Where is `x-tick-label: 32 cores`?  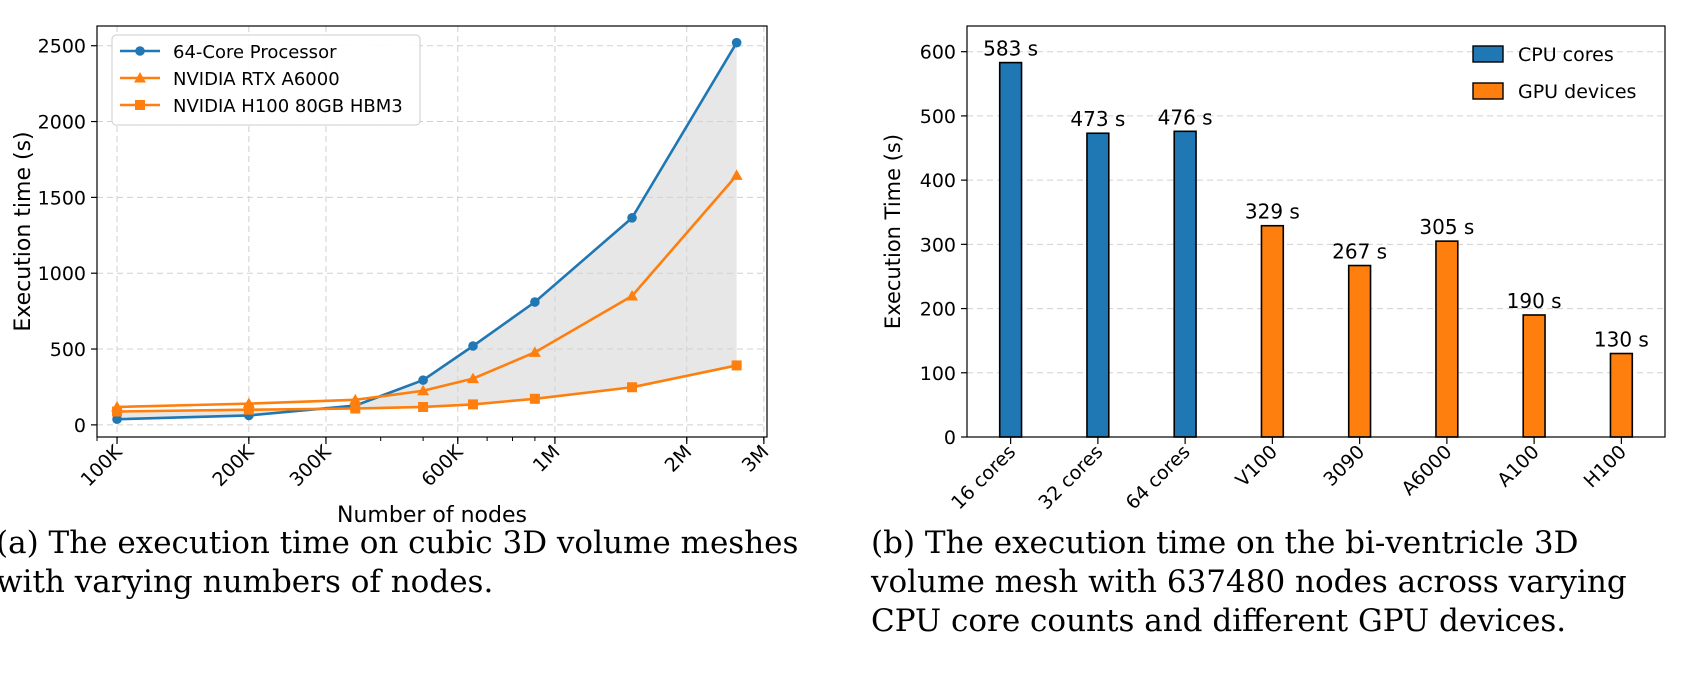
x-tick-label: 32 cores is located at coordinates (1070, 477).